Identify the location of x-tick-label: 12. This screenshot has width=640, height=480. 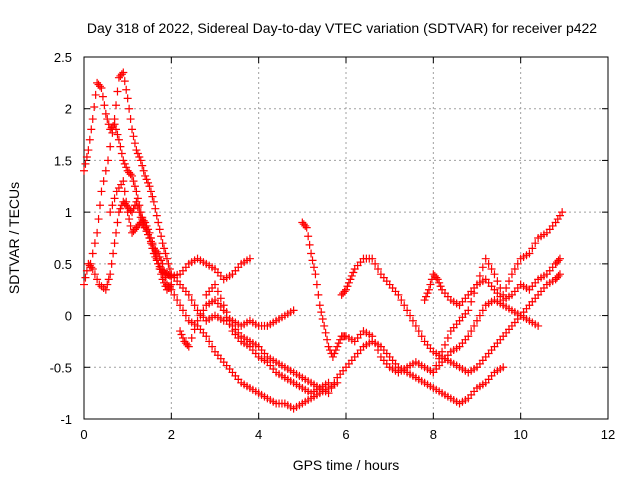
(608, 434).